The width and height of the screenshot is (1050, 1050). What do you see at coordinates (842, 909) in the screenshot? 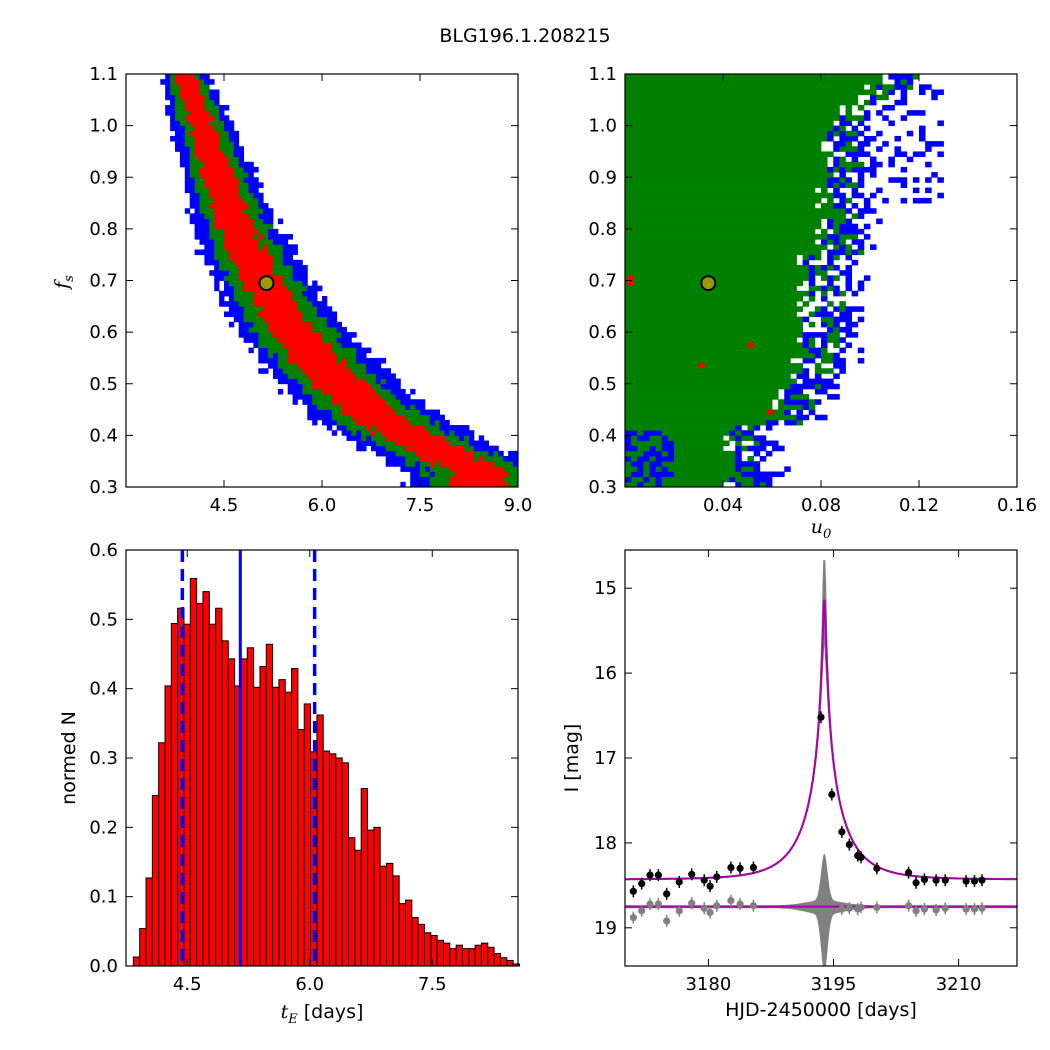
I see `residual-point` at bounding box center [842, 909].